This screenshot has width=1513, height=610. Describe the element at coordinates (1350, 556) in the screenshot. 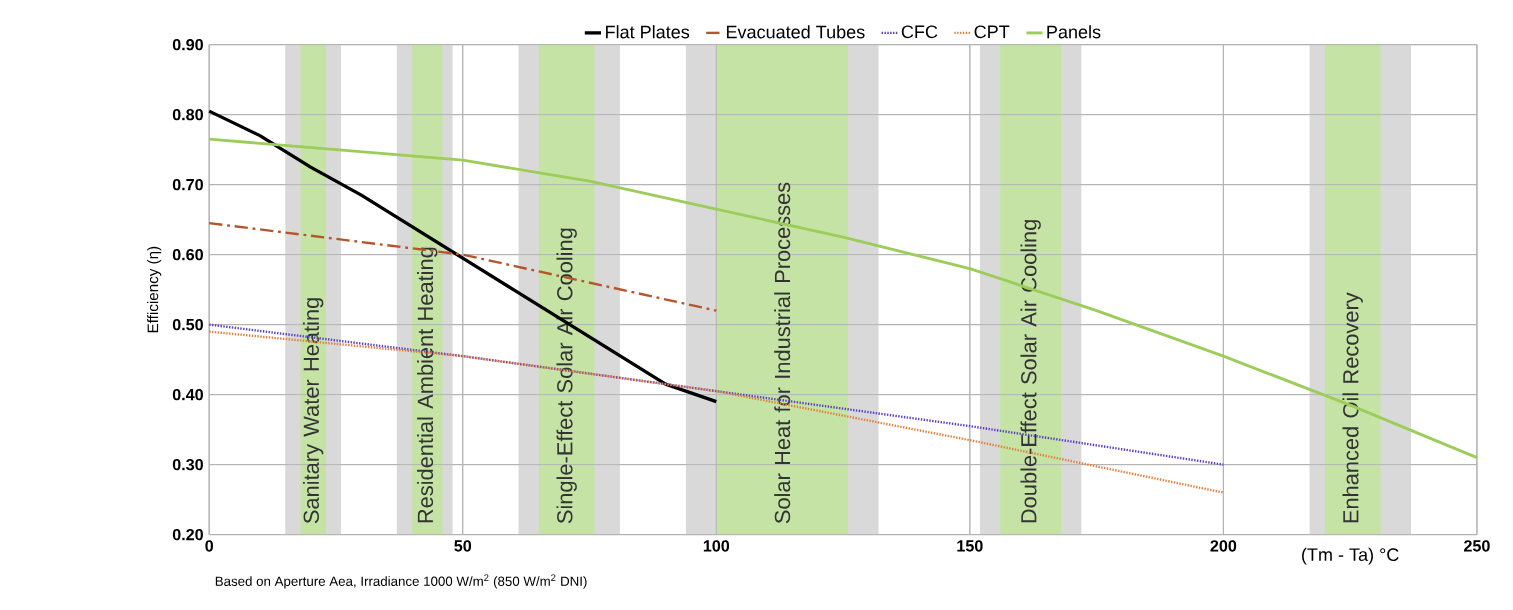

I see `x-axis-title: (Tm - Ta) °C` at that location.